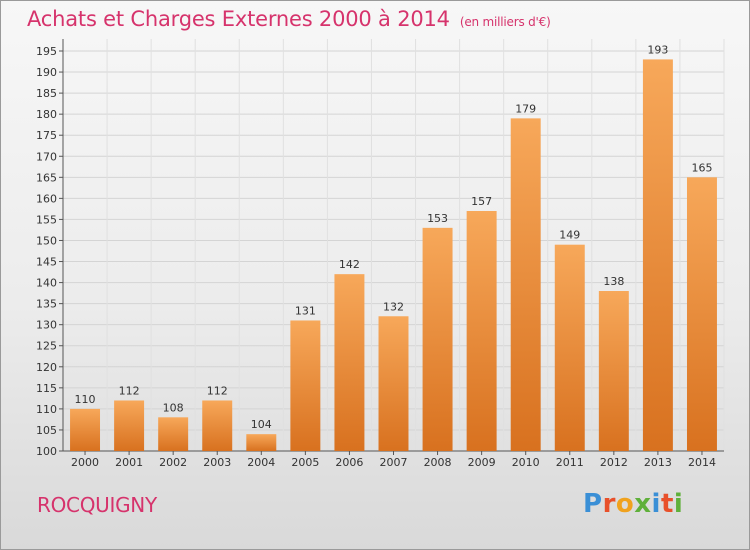 The image size is (750, 550). What do you see at coordinates (97, 505) in the screenshot?
I see `place-name: ROCQUIGNY` at bounding box center [97, 505].